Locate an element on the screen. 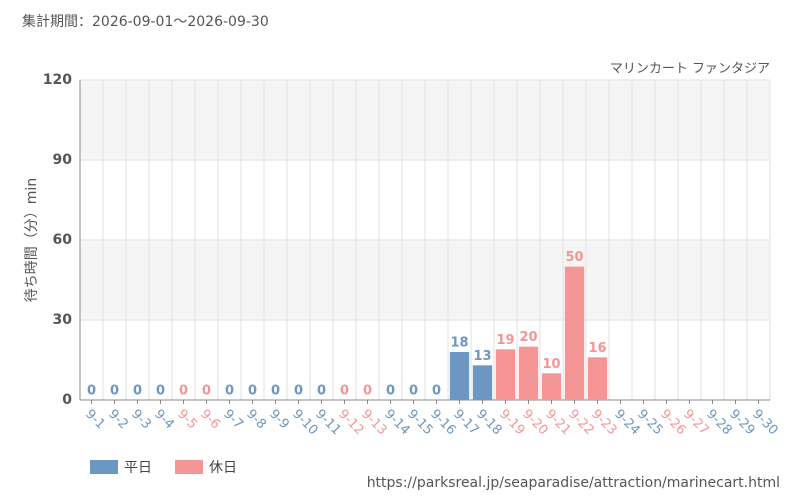 The height and width of the screenshot is (504, 800). x-tick-label: 9-6 is located at coordinates (210, 420).